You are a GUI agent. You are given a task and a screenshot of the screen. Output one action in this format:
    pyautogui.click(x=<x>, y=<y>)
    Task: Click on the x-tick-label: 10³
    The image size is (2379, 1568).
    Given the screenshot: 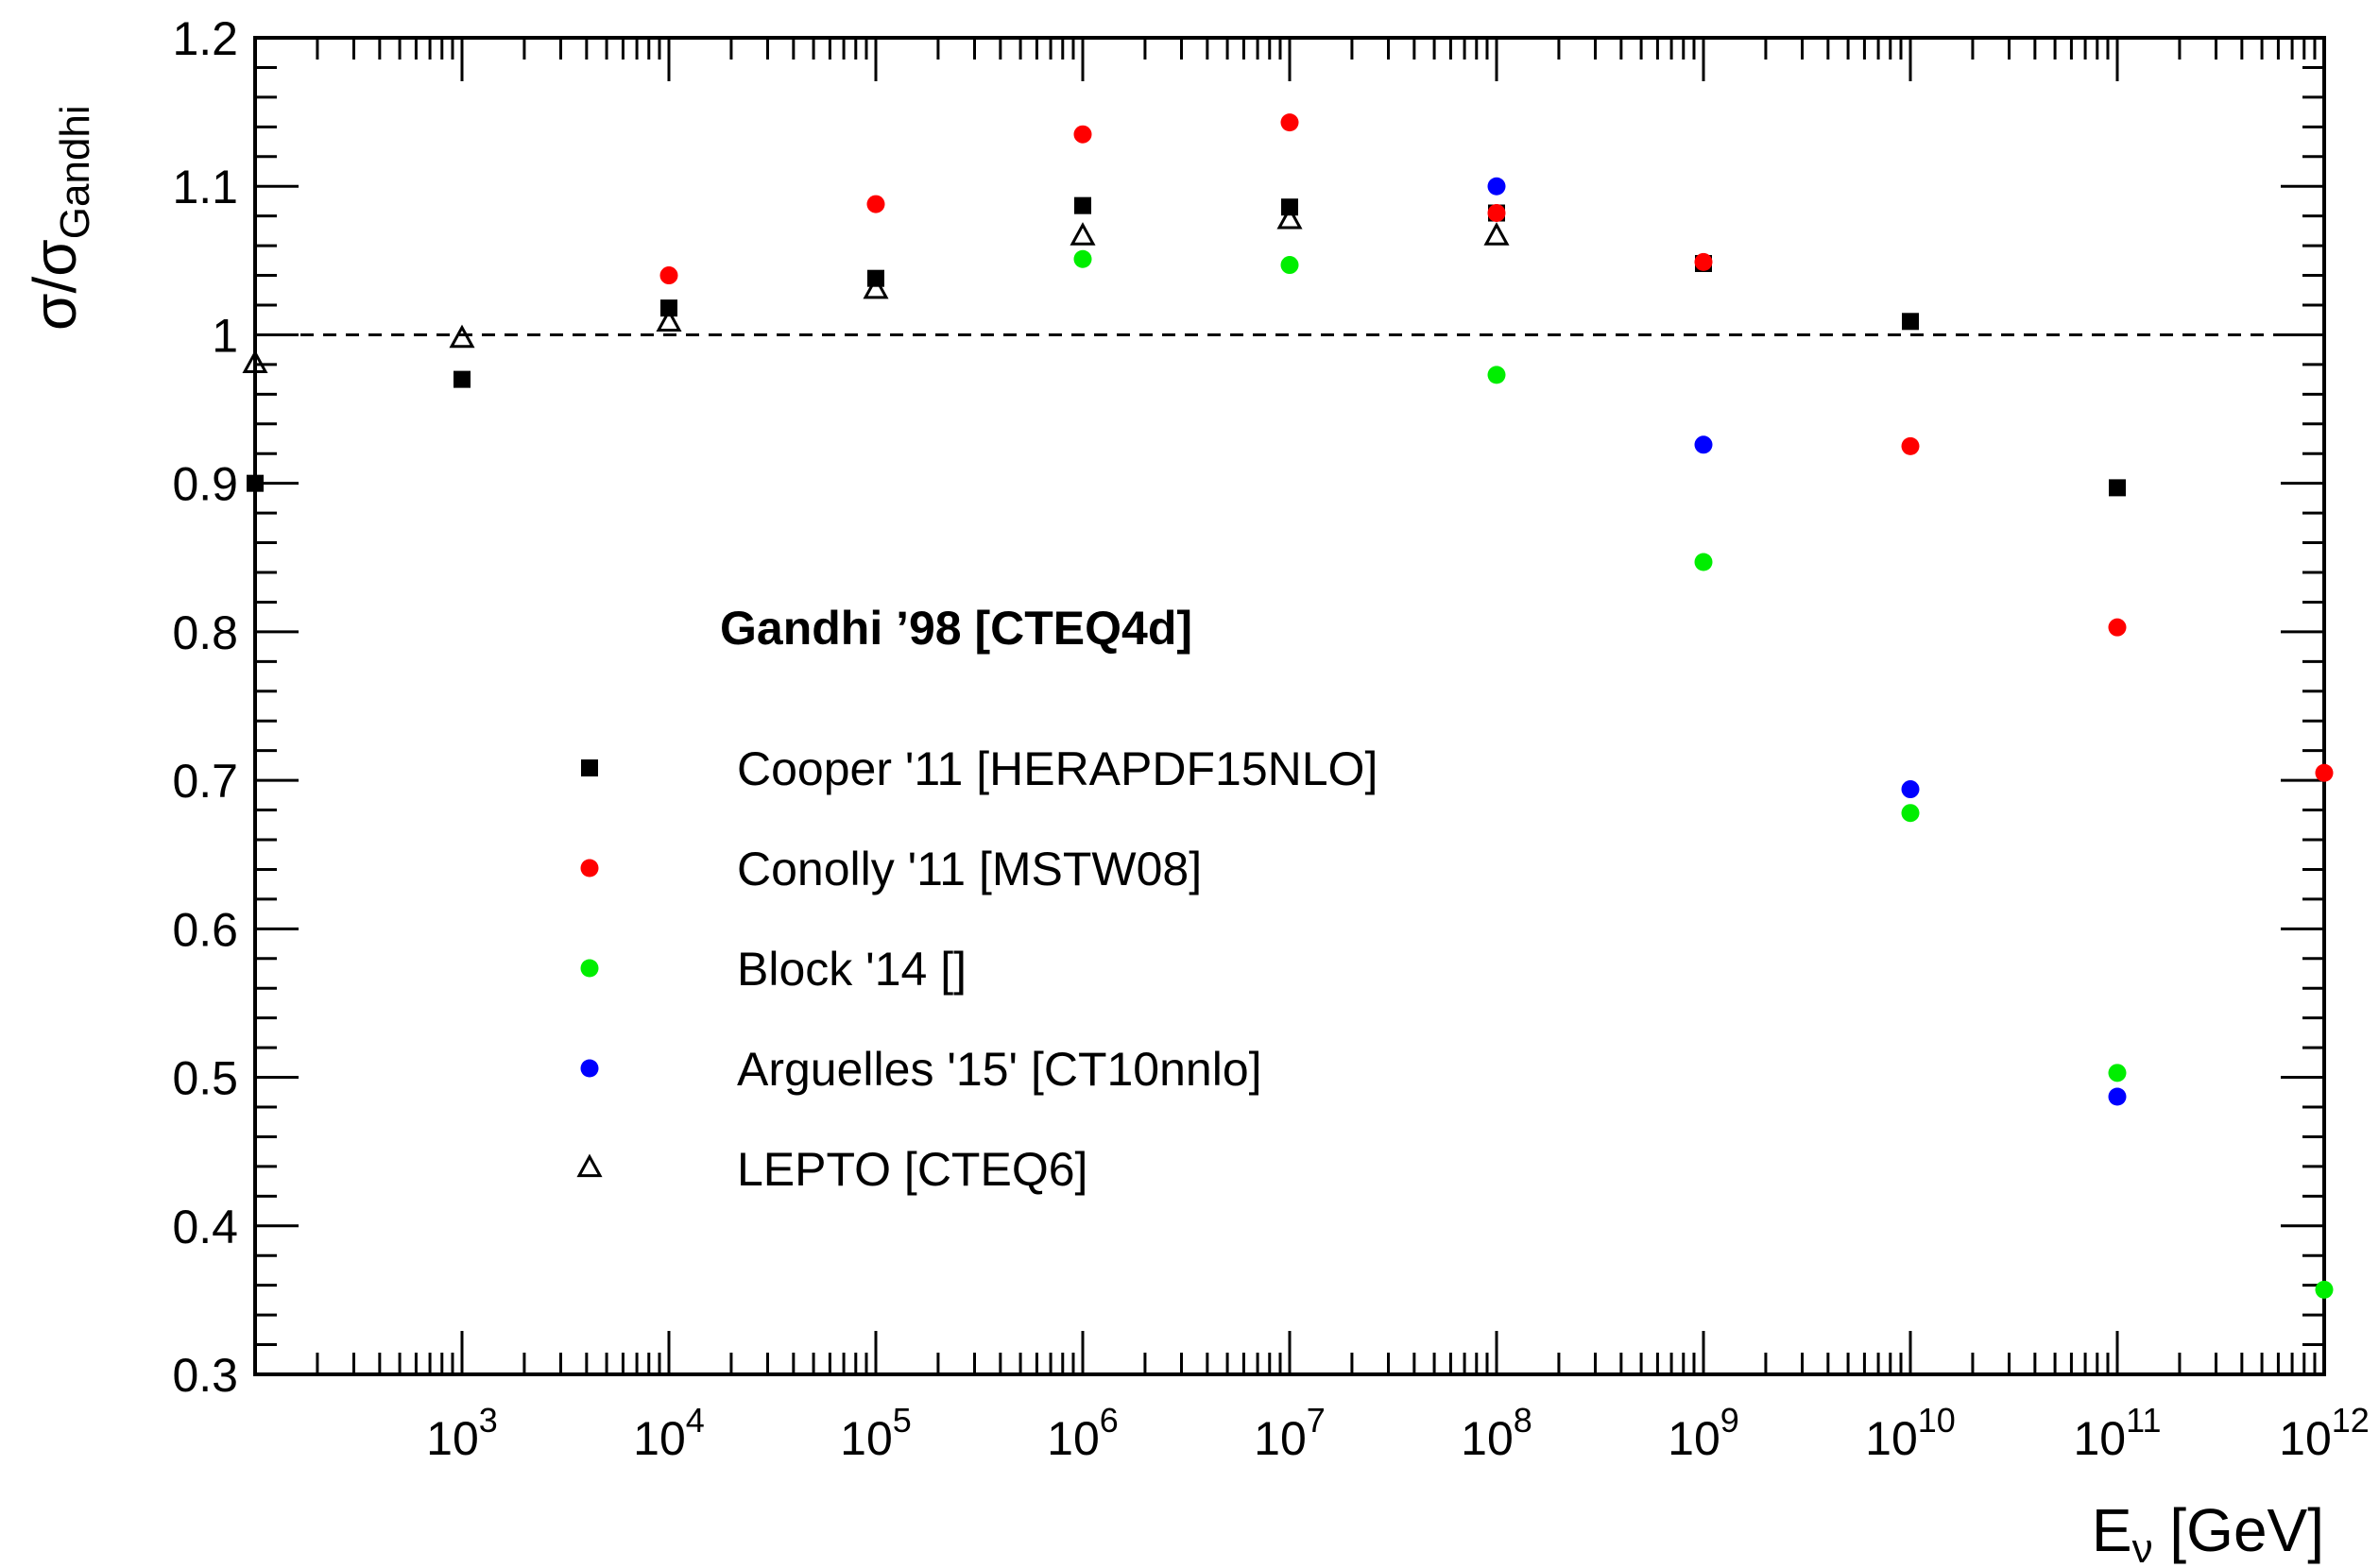 What is the action you would take?
    pyautogui.click(x=462, y=1433)
    